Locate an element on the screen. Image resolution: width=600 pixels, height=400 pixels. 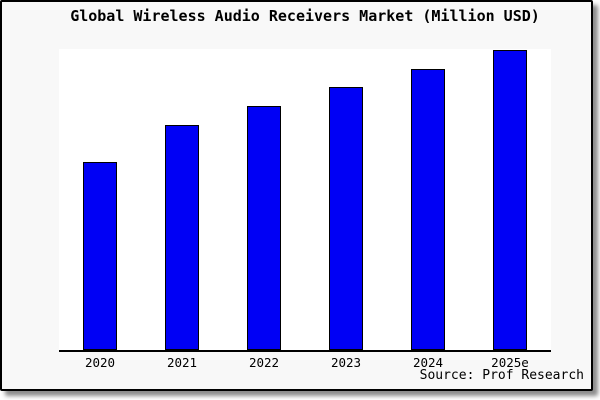
x-tick-label-2025e: 2025e is located at coordinates (510, 362).